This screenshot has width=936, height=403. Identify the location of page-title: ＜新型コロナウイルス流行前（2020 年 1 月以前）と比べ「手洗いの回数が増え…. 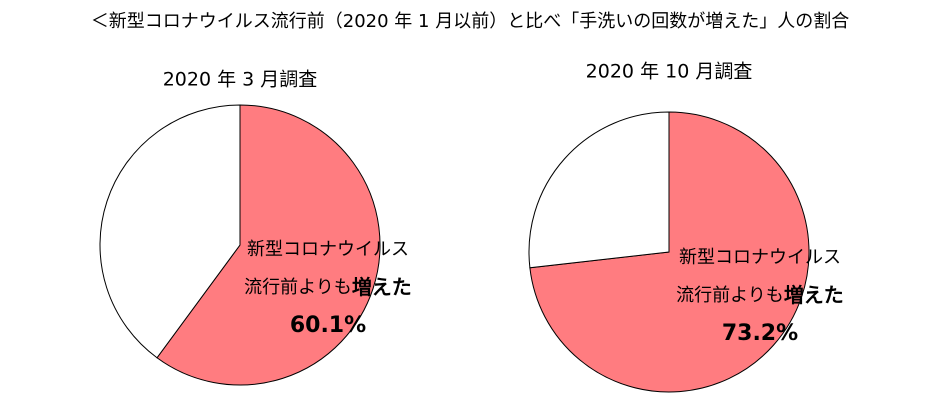
(470, 21).